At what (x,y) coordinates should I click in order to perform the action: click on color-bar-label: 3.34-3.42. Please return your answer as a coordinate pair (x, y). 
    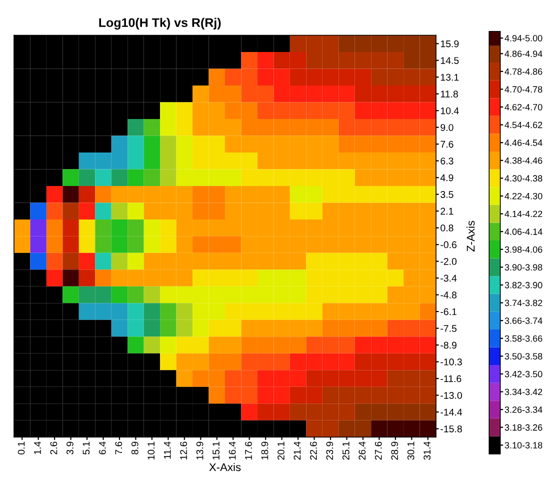
    Looking at the image, I should click on (523, 392).